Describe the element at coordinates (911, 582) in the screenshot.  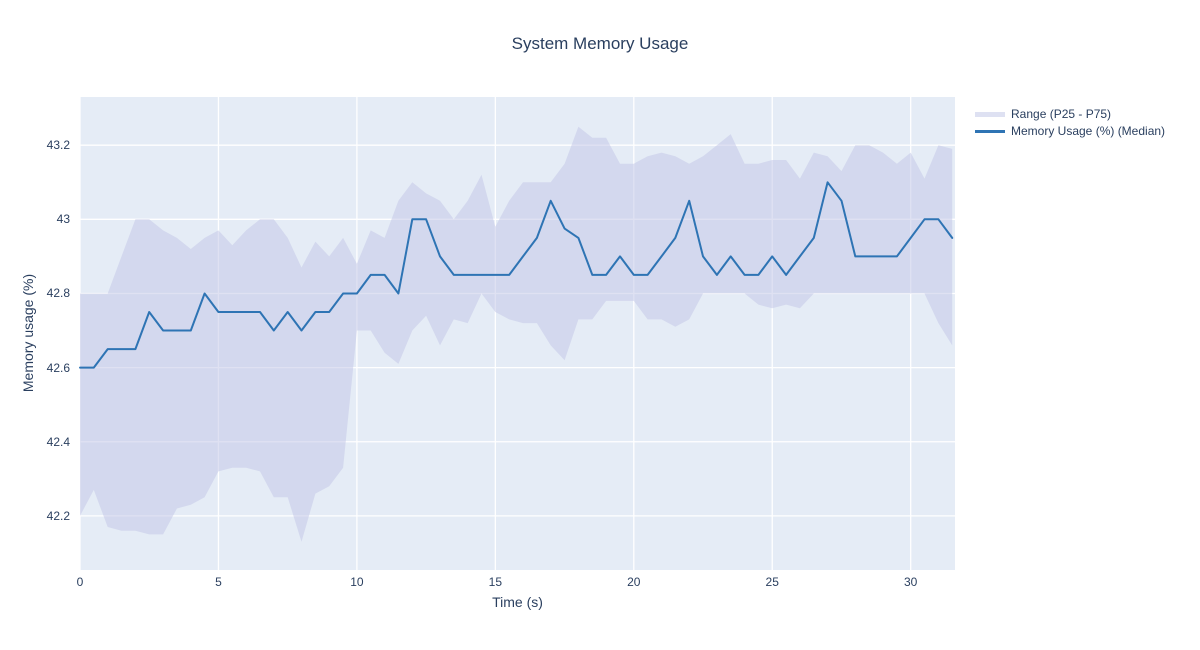
I see `x-tick-label: 30` at that location.